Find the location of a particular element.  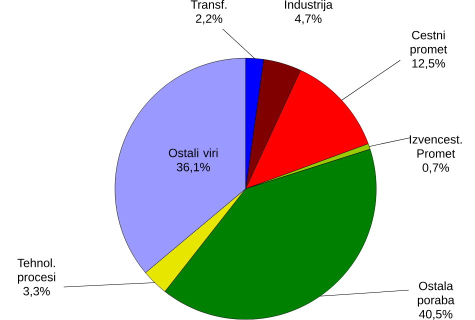

slice-label: Tehnol. procesi is located at coordinates (36, 271).